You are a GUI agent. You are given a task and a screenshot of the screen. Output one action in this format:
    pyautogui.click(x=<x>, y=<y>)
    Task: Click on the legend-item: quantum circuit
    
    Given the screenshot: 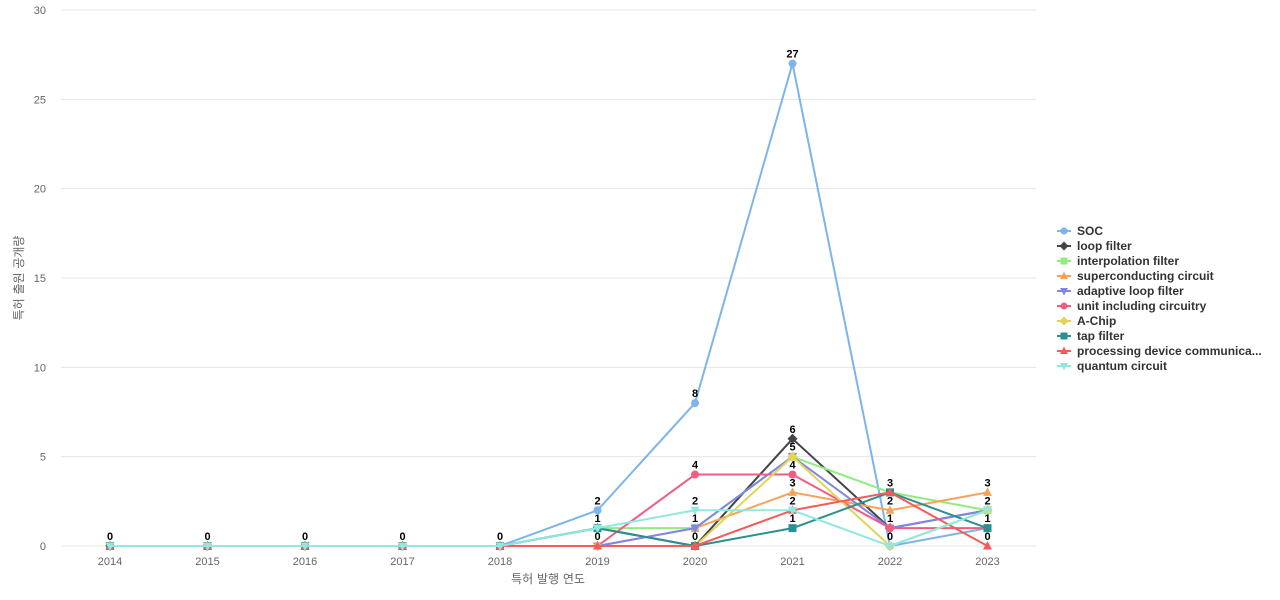 What is the action you would take?
    pyautogui.click(x=1112, y=366)
    